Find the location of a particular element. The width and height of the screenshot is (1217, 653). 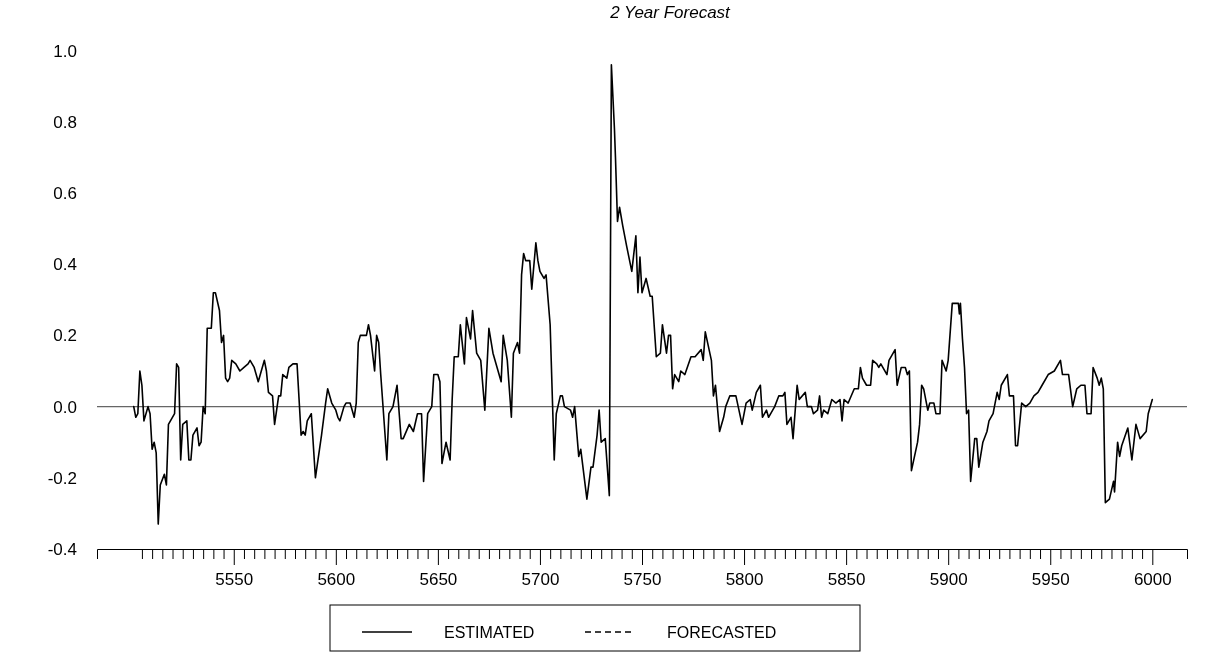

y-tick-label: 1.0 is located at coordinates (65, 51).